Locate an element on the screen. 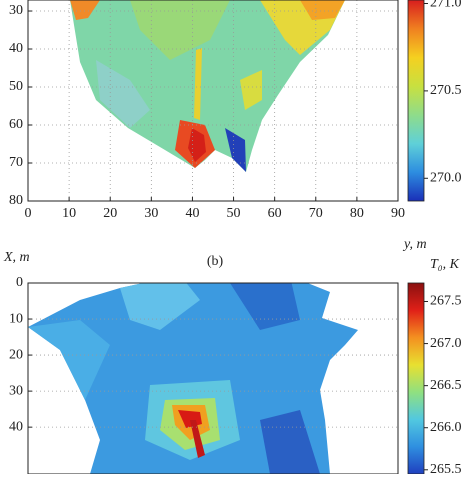 This screenshot has width=474, height=479. colorbar-tick-label: 266.5 is located at coordinates (446, 385).